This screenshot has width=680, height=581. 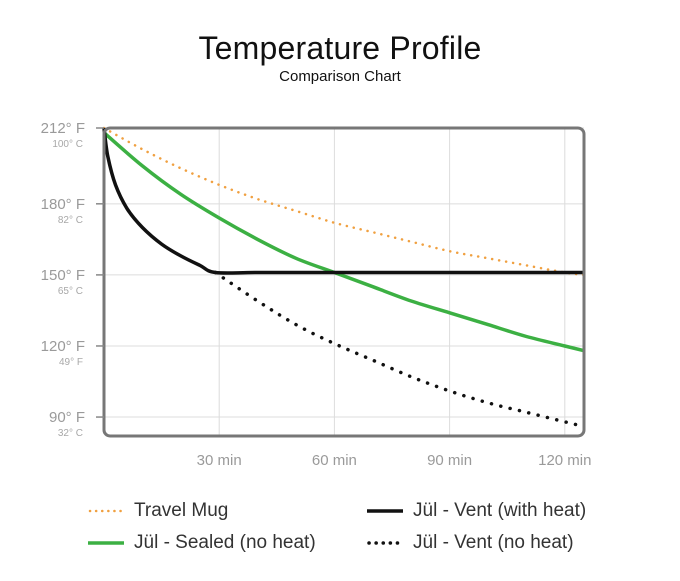 What do you see at coordinates (70, 220) in the screenshot?
I see `y-tick-sublabel: 82° C` at bounding box center [70, 220].